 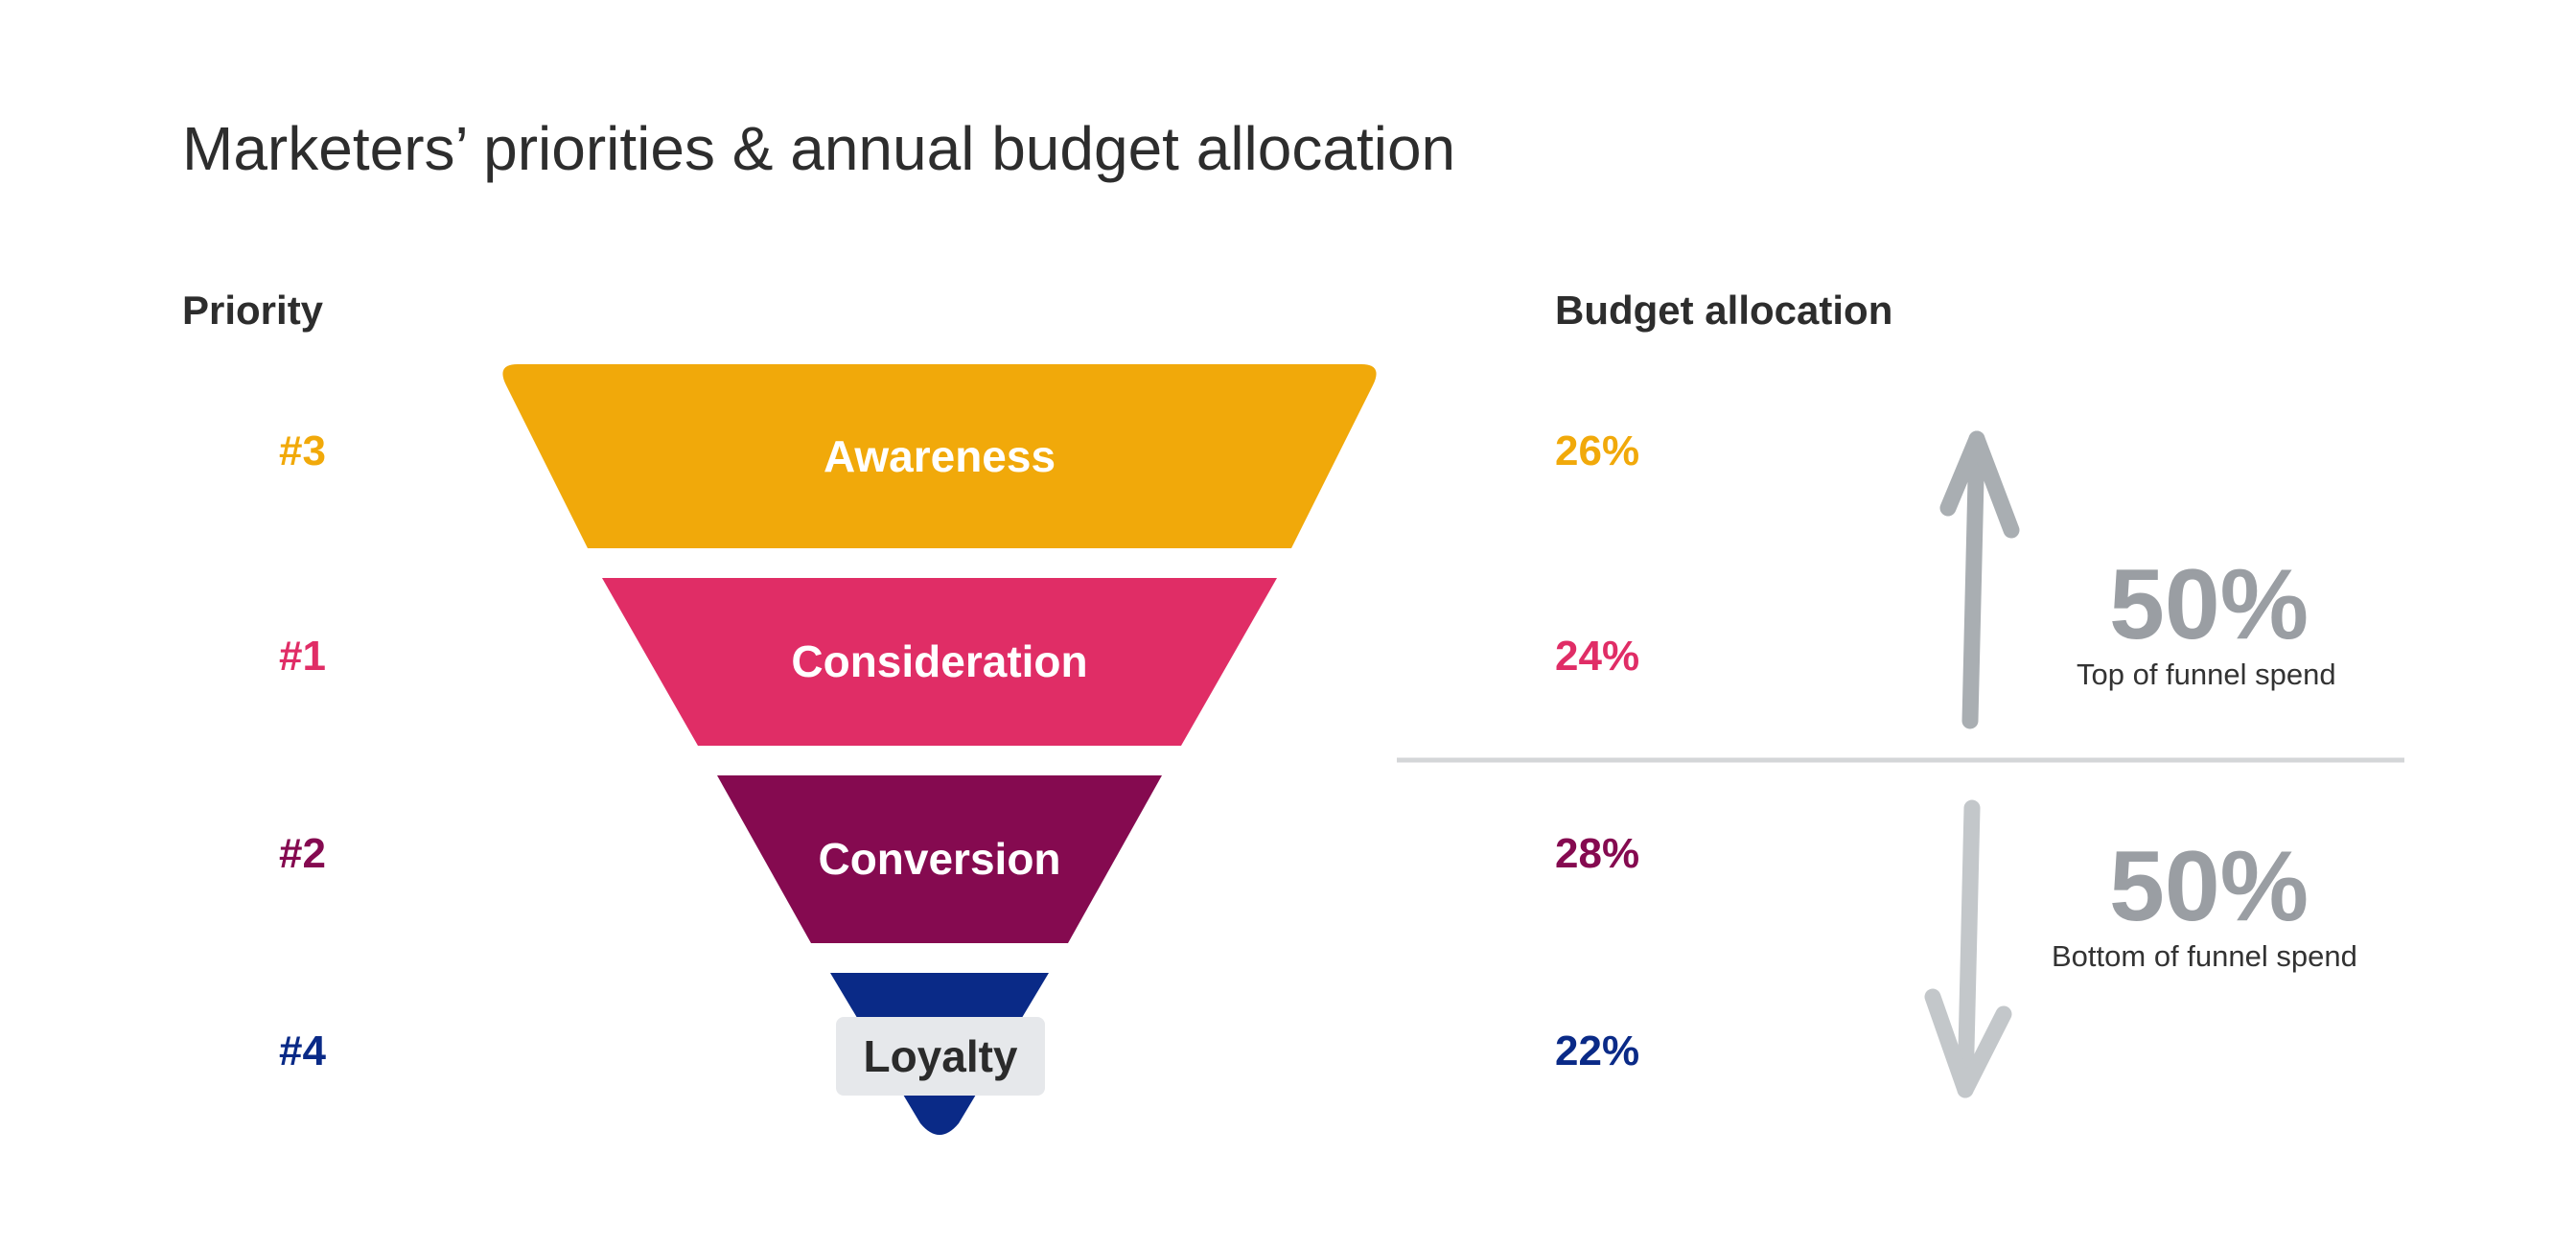 I want to click on funnel-stage-consideration, so click(x=939, y=662).